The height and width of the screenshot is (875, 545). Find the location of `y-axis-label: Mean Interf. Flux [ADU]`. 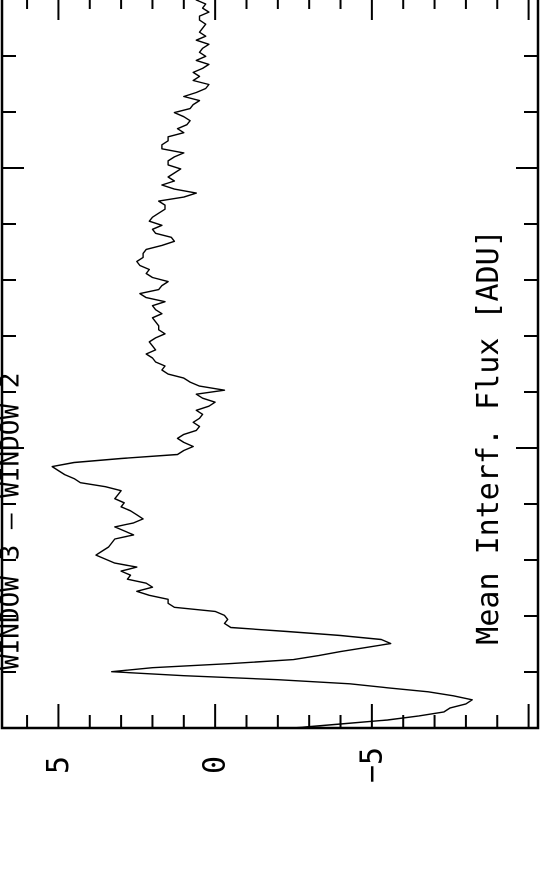

y-axis-label: Mean Interf. Flux [ADU] is located at coordinates (488, 436).